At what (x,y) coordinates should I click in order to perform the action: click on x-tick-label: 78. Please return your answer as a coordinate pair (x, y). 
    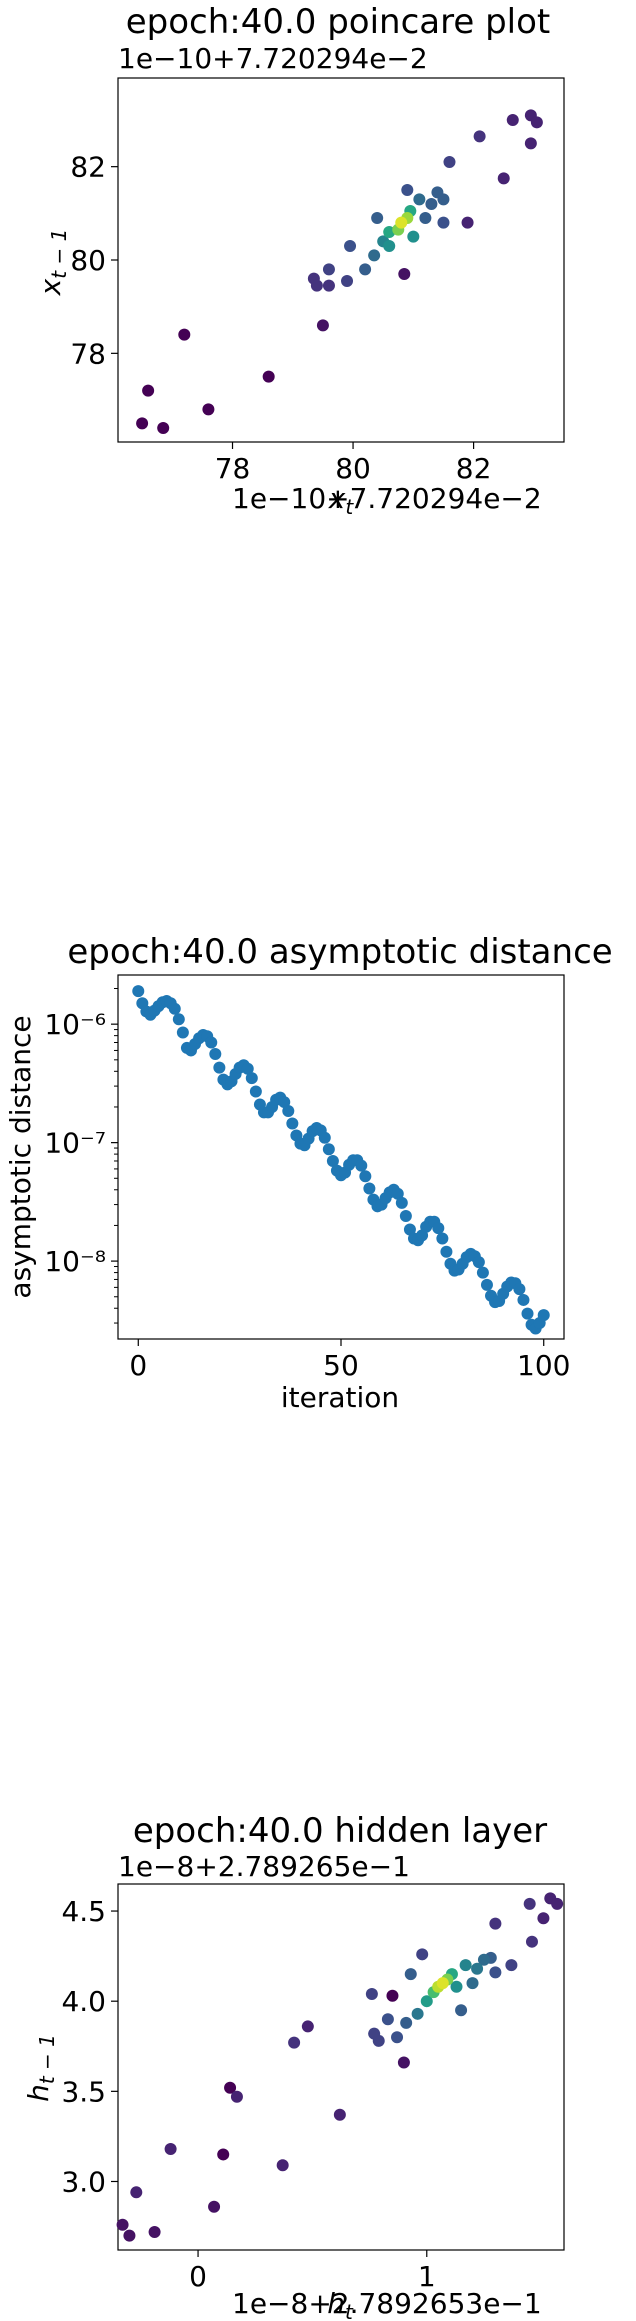
    Looking at the image, I should click on (233, 468).